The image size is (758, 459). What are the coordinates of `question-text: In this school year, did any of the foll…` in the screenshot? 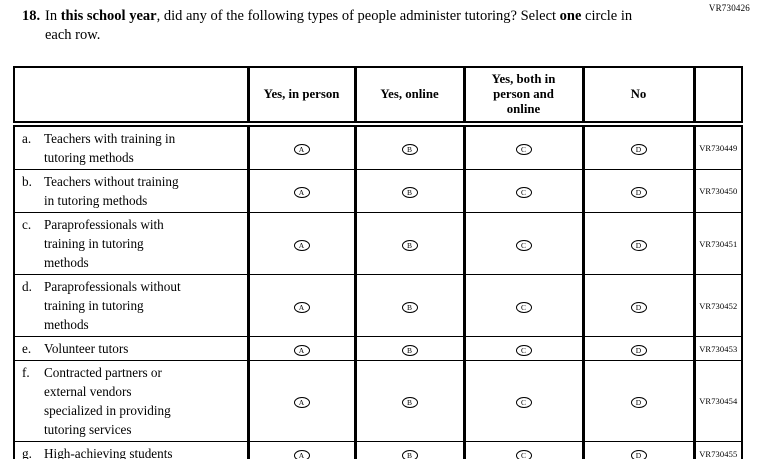 It's located at (343, 26).